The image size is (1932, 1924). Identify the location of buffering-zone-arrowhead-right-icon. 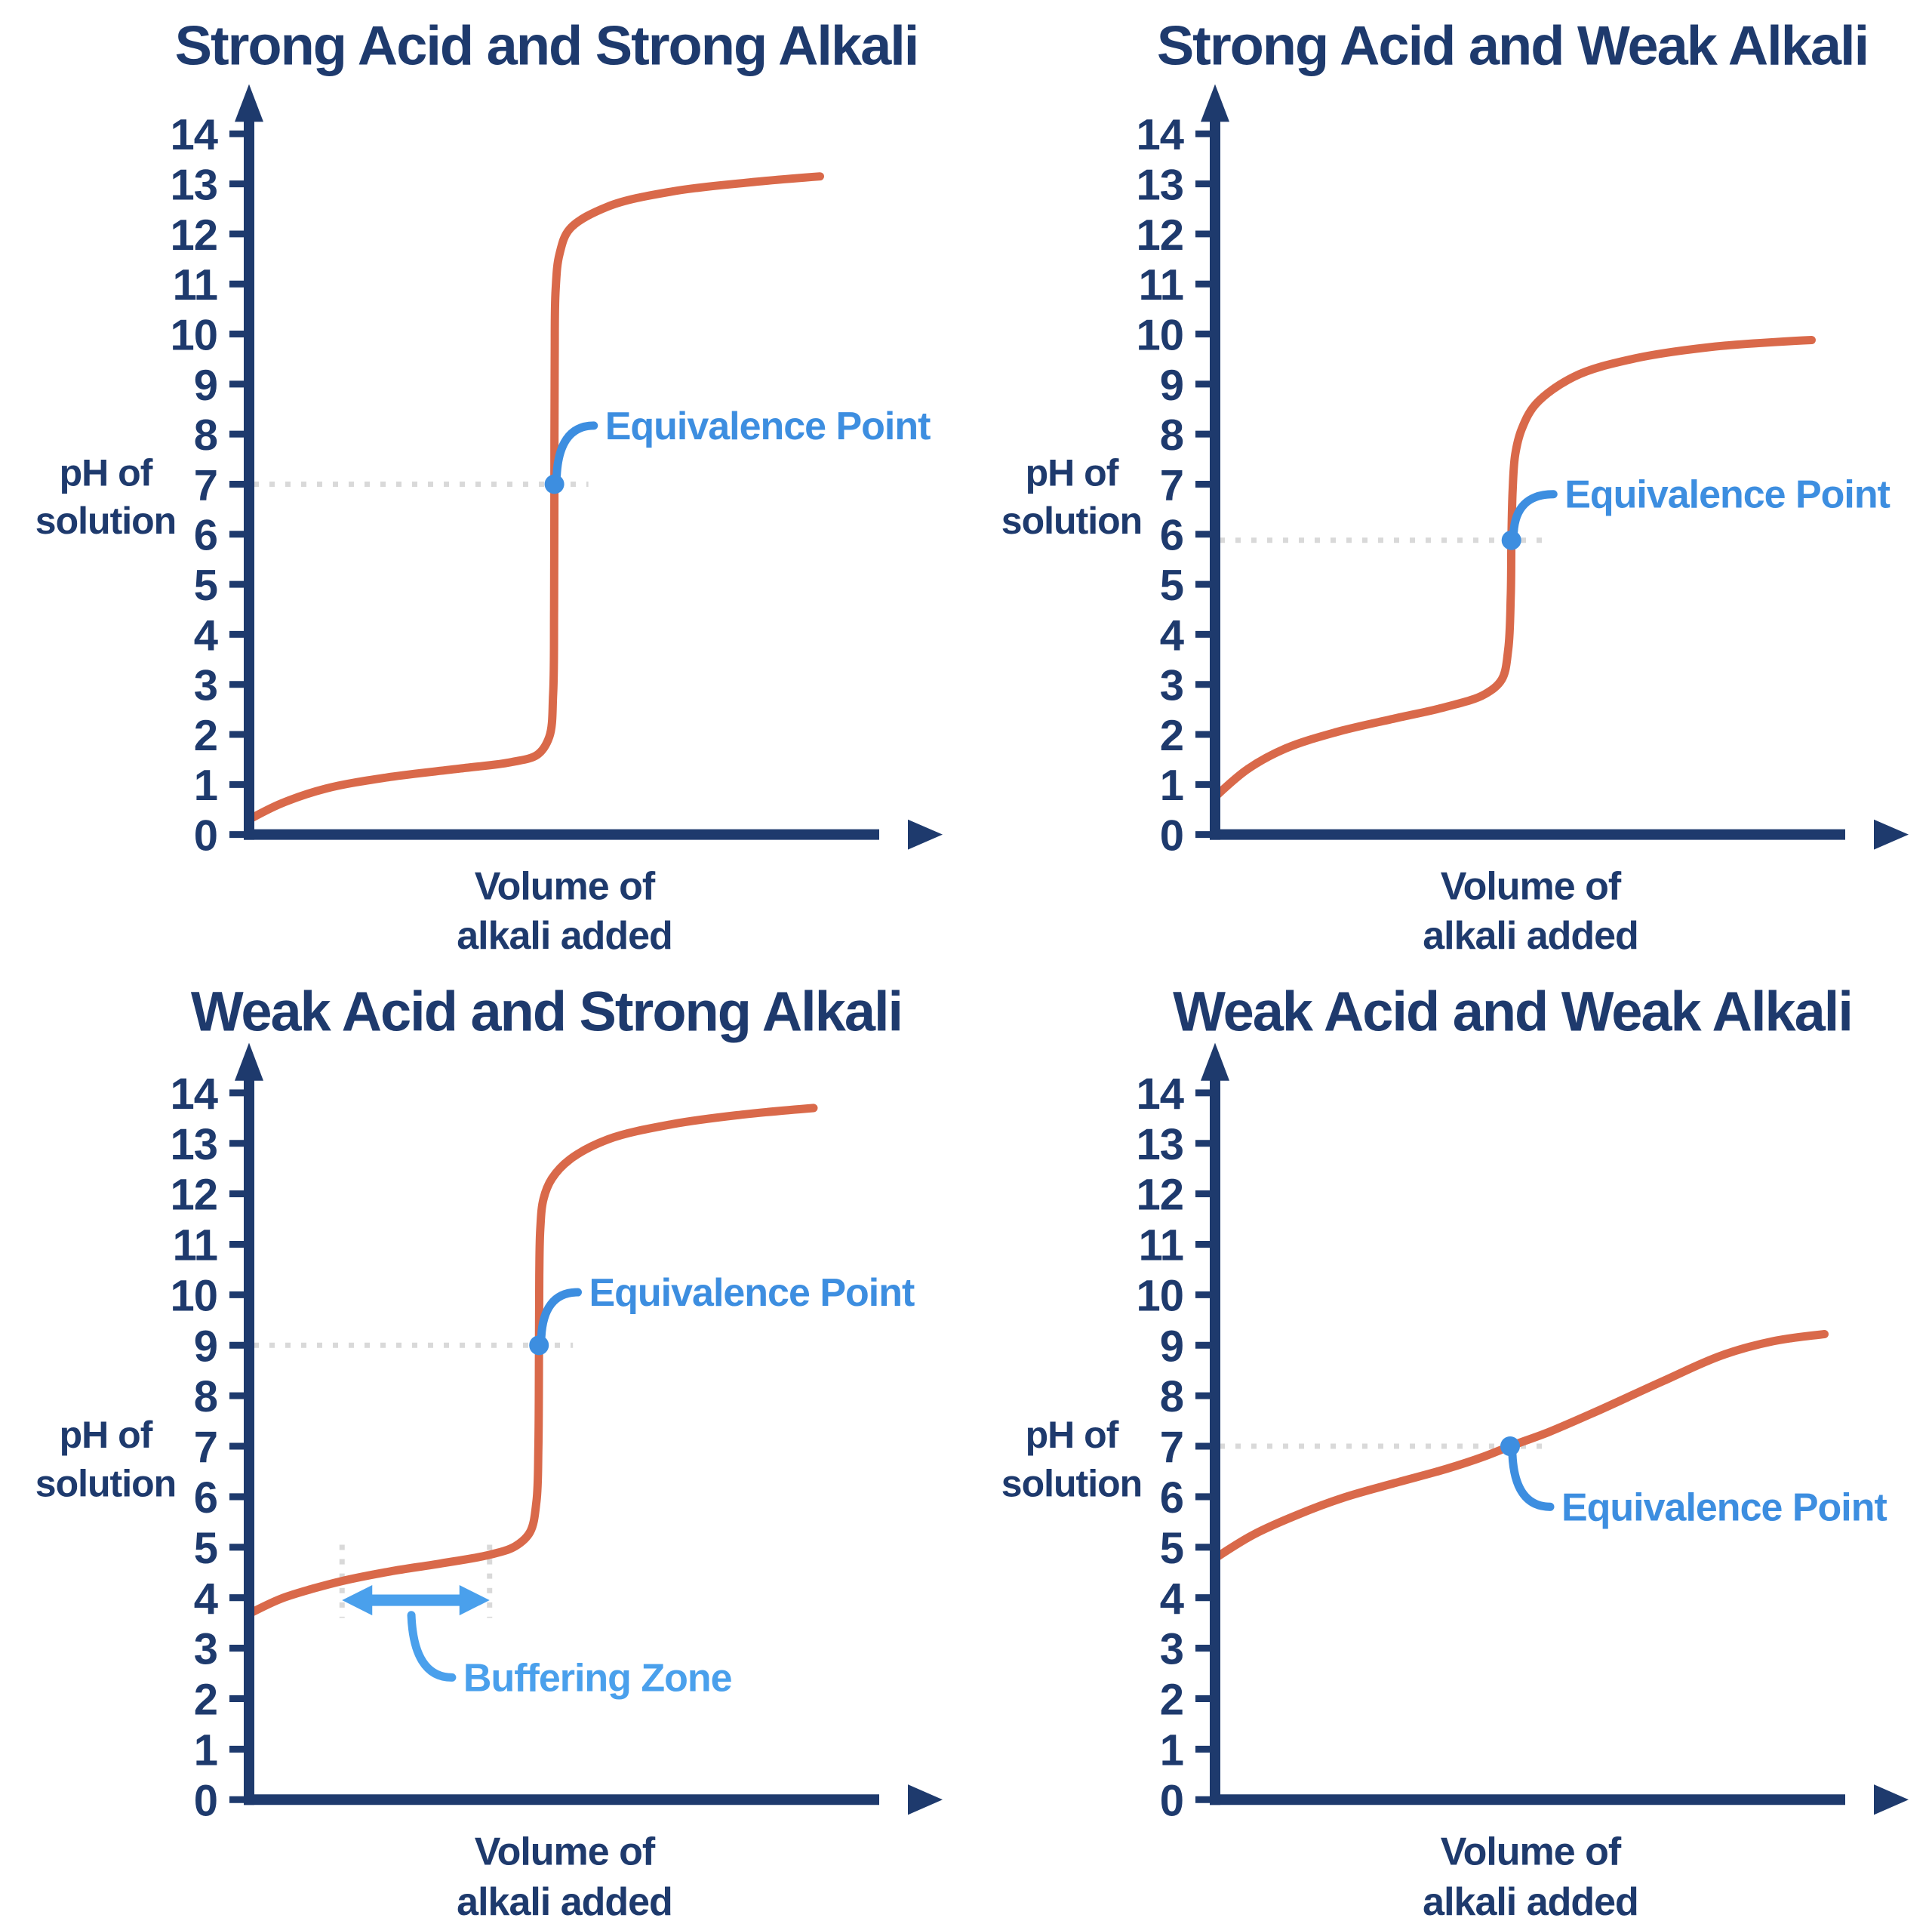
(474, 1600).